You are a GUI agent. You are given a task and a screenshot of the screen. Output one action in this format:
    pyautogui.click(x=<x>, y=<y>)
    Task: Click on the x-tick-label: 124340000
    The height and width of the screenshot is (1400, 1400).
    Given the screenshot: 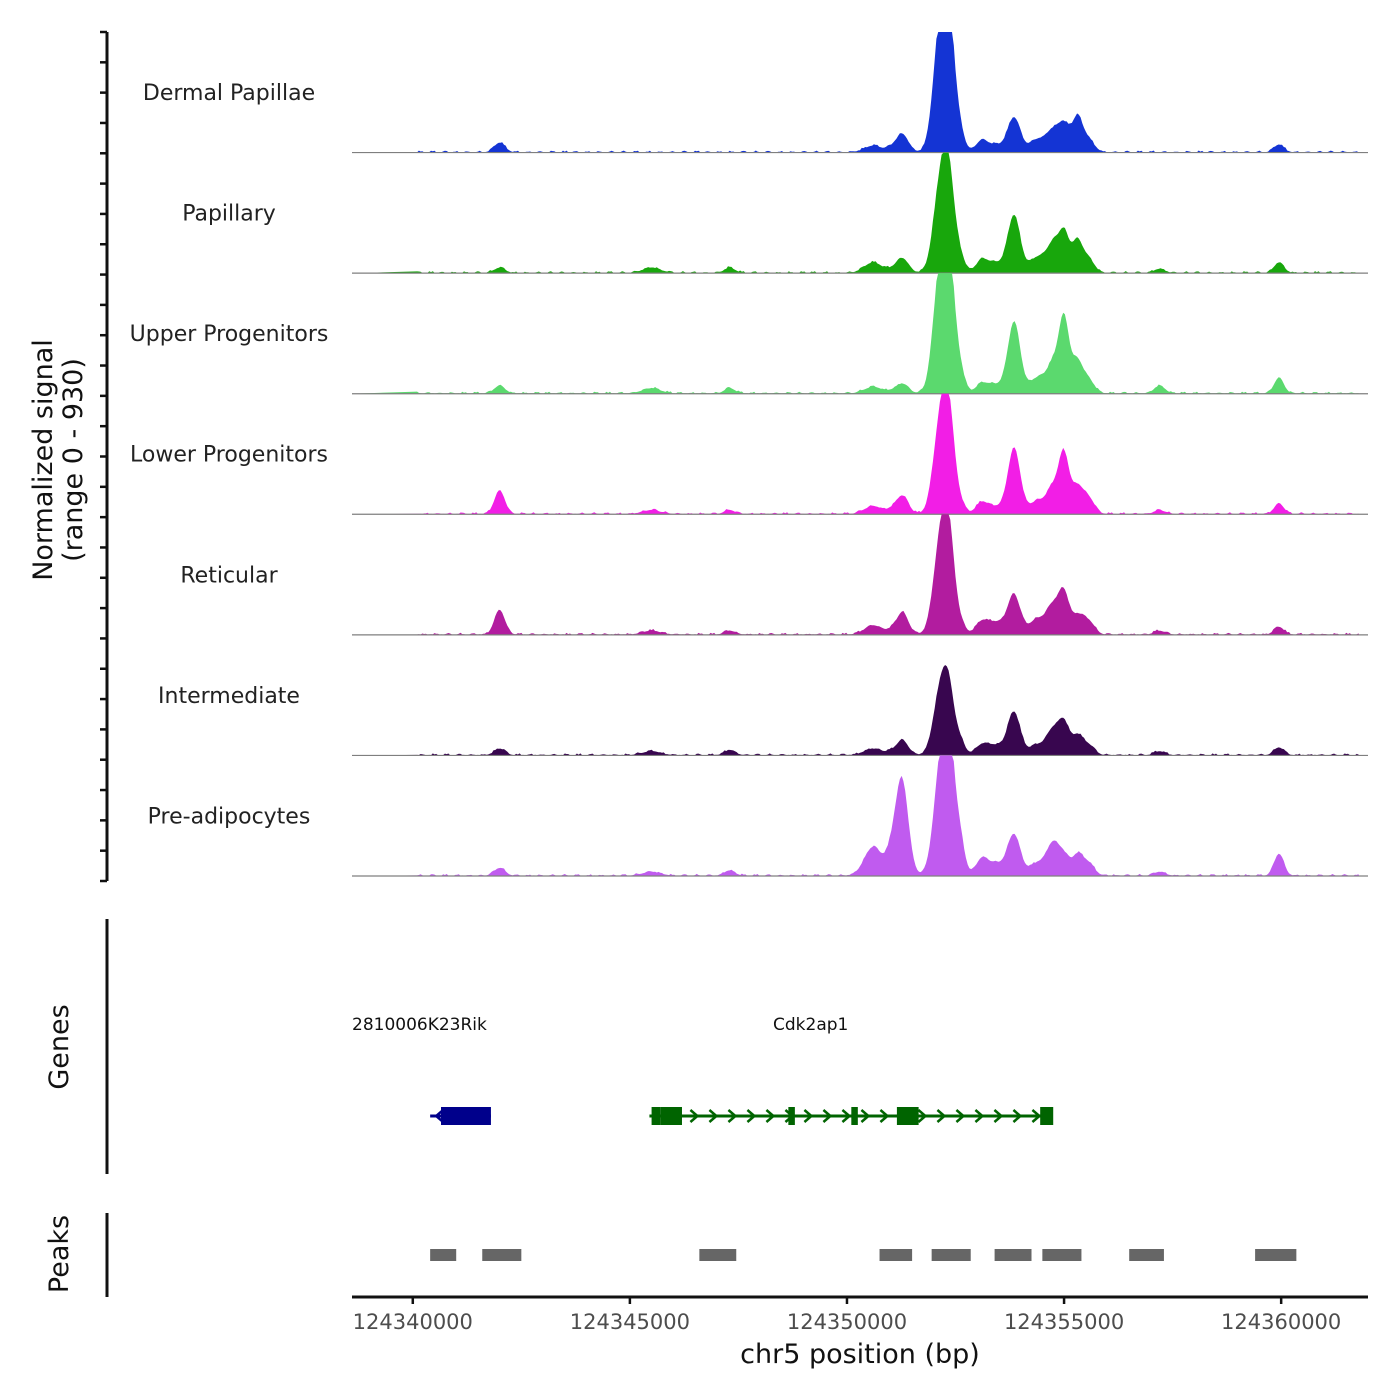 What is the action you would take?
    pyautogui.click(x=413, y=1322)
    